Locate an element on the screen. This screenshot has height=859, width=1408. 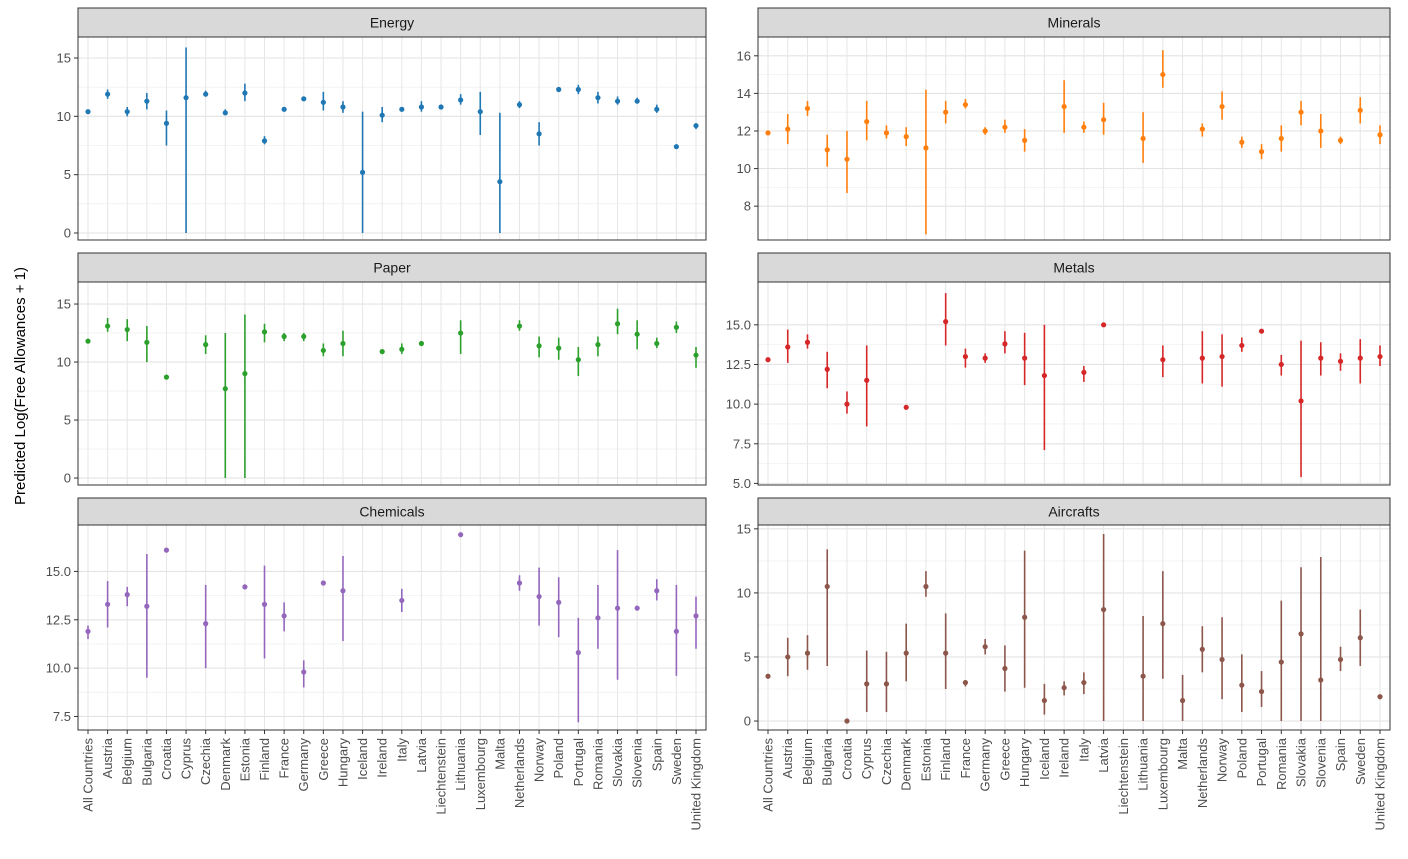
x-tick-label: Germany is located at coordinates (985, 765).